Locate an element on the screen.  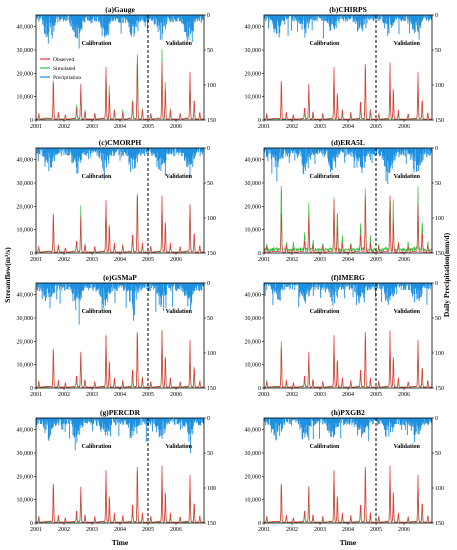
legend-entry: Precipitation is located at coordinates (67, 78).